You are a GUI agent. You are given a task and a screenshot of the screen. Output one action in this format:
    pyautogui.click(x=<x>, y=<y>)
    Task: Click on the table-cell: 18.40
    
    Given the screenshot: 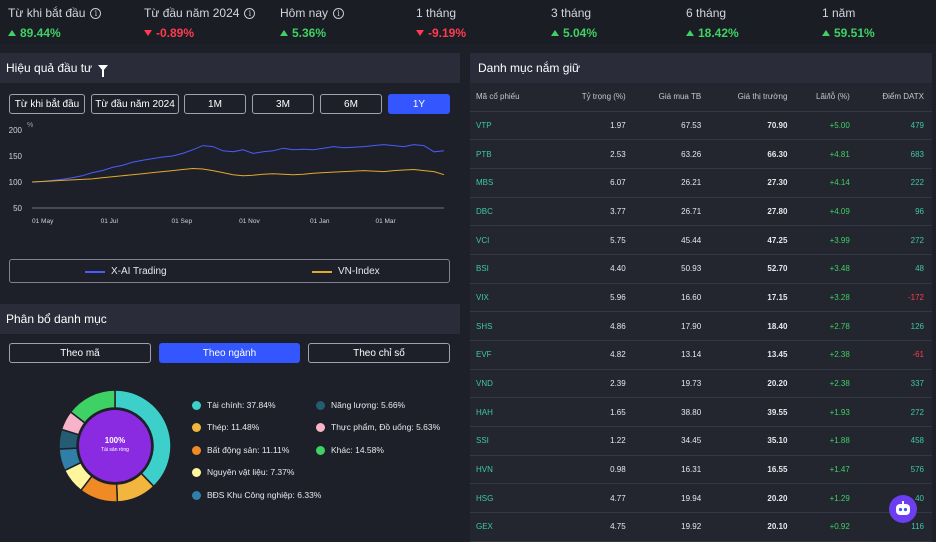 What is the action you would take?
    pyautogui.click(x=752, y=326)
    